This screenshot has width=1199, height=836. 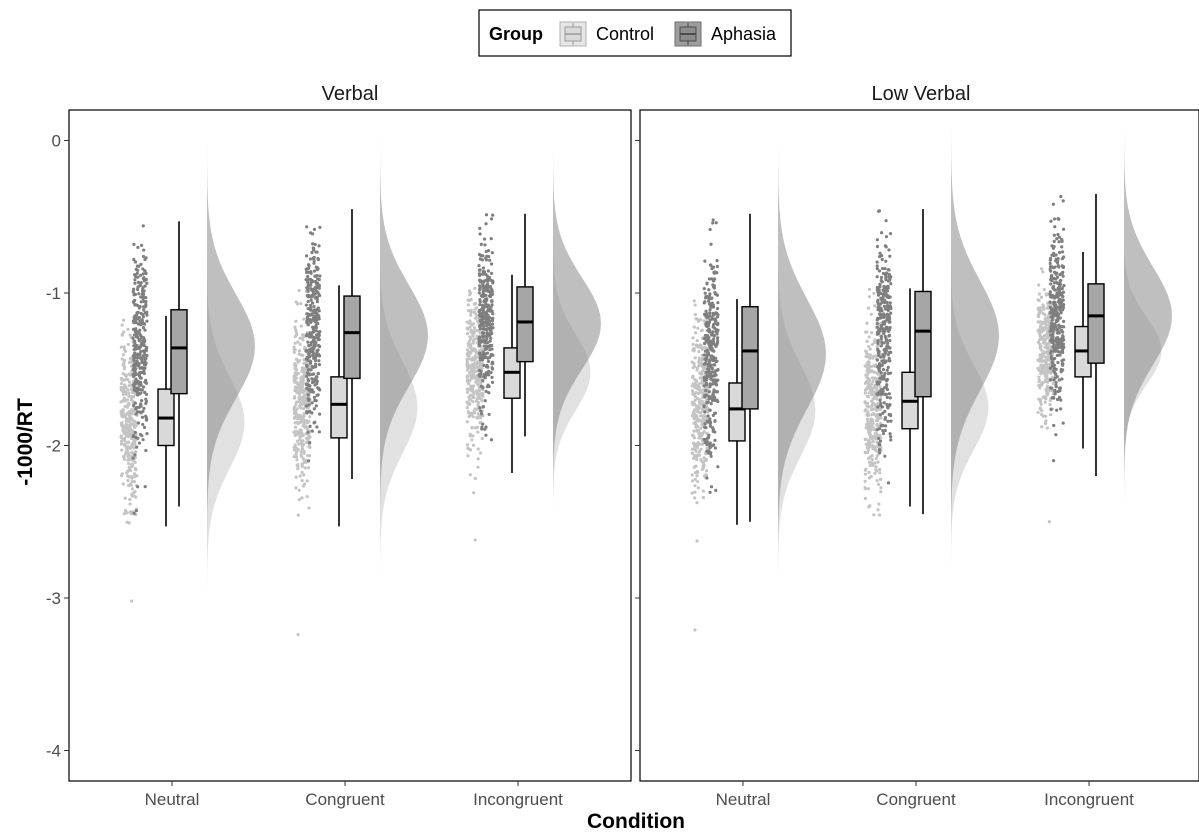 I want to click on y-axis-title: -1000/RT, so click(x=25, y=442).